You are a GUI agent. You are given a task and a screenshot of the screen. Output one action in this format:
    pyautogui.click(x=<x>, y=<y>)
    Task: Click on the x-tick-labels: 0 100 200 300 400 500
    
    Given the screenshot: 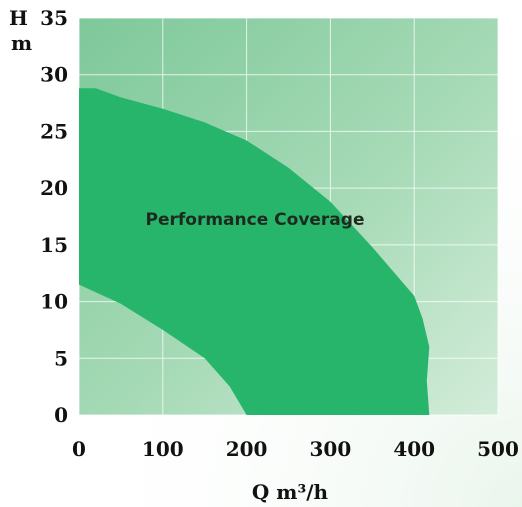 What is the action you would take?
    pyautogui.click(x=295, y=449)
    